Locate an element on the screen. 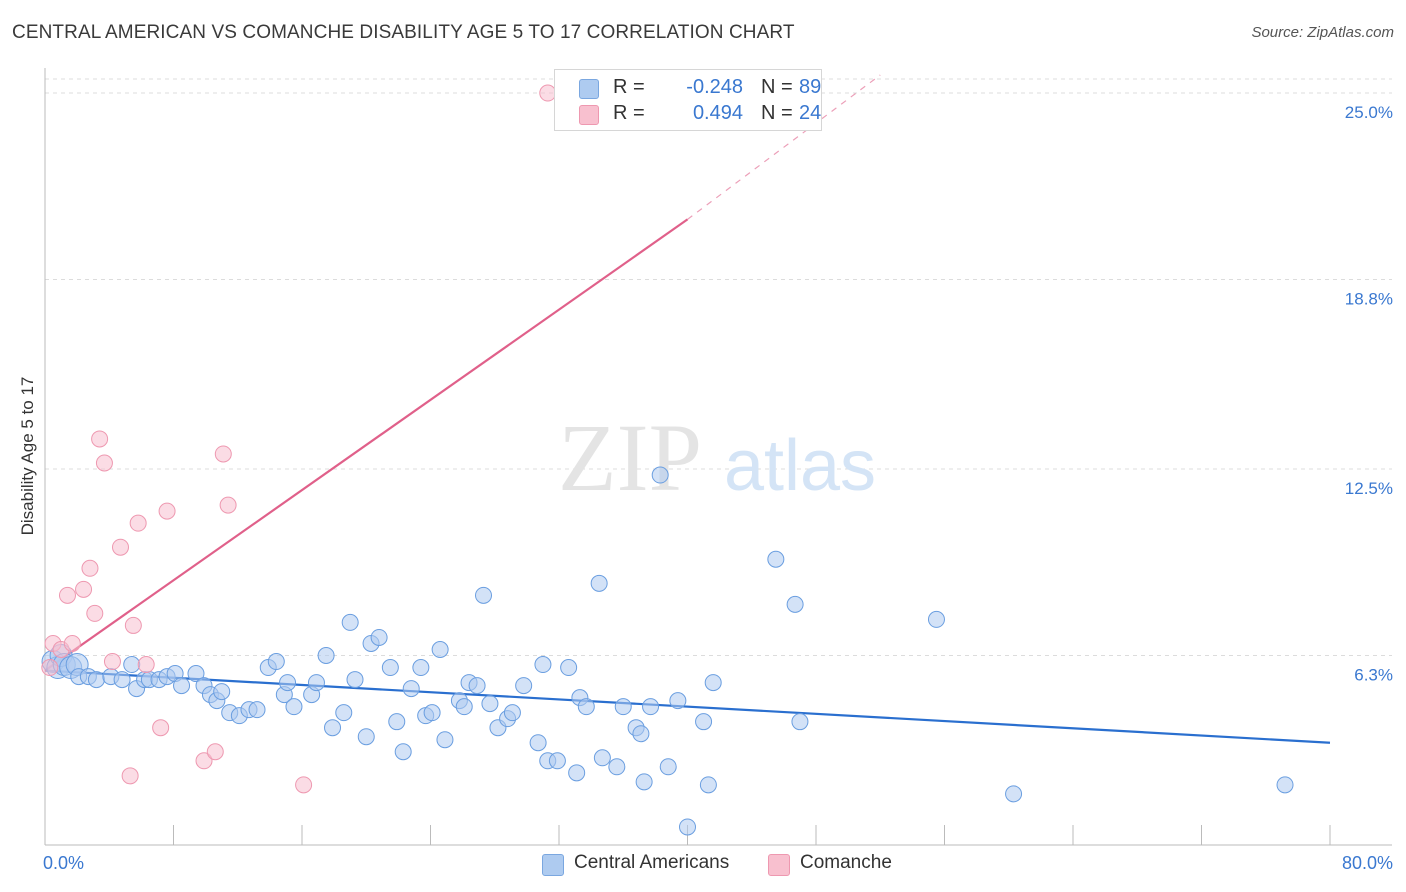  watermark: ZIP atlas is located at coordinates (717, 457).